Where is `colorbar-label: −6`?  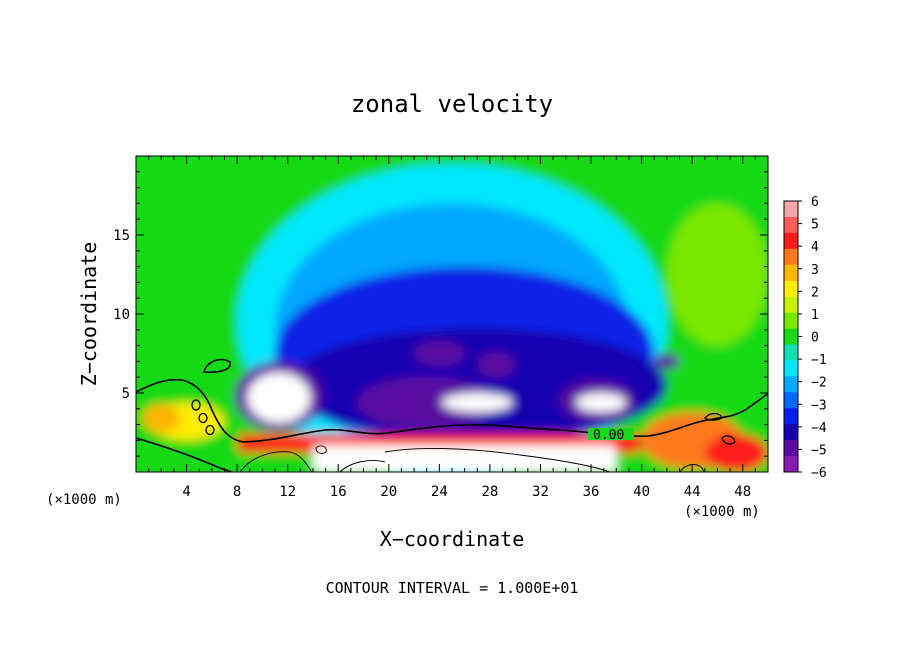
colorbar-label: −6 is located at coordinates (819, 473).